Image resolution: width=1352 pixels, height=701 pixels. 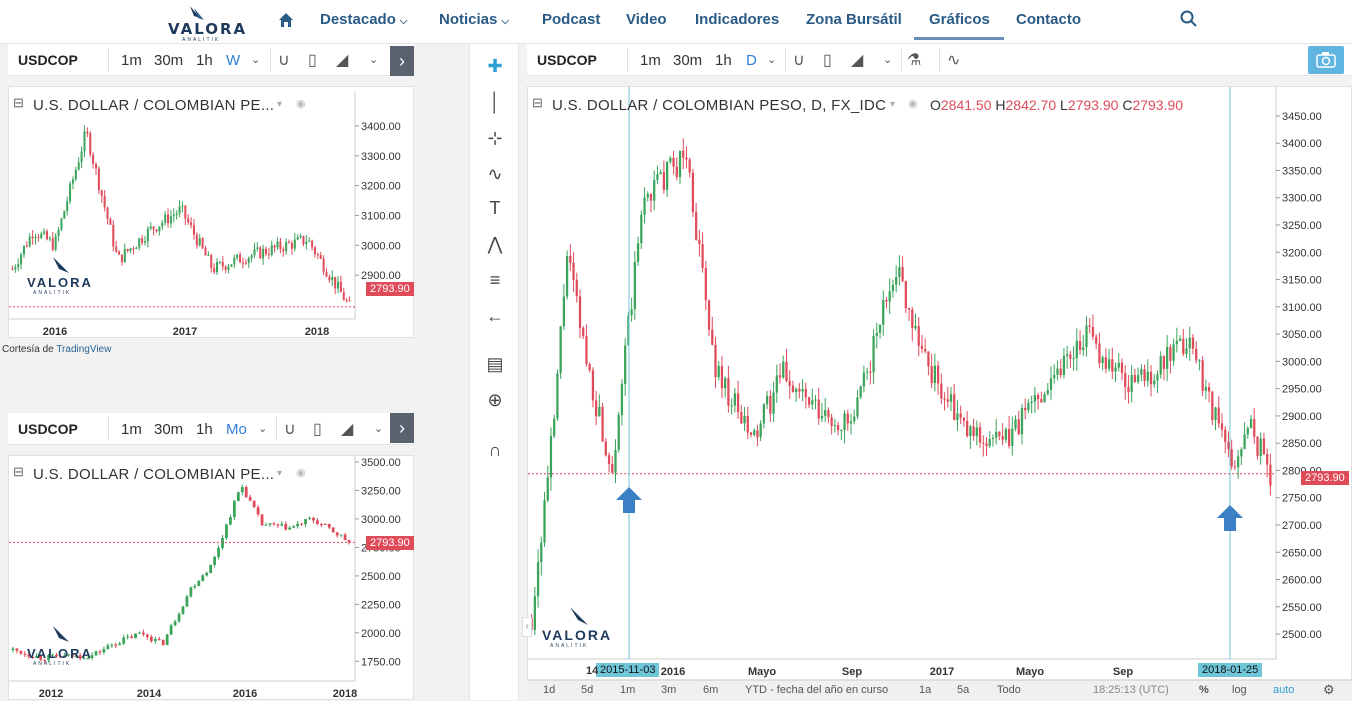 What do you see at coordinates (495, 316) in the screenshot?
I see `back-arrow-icon: ←` at bounding box center [495, 316].